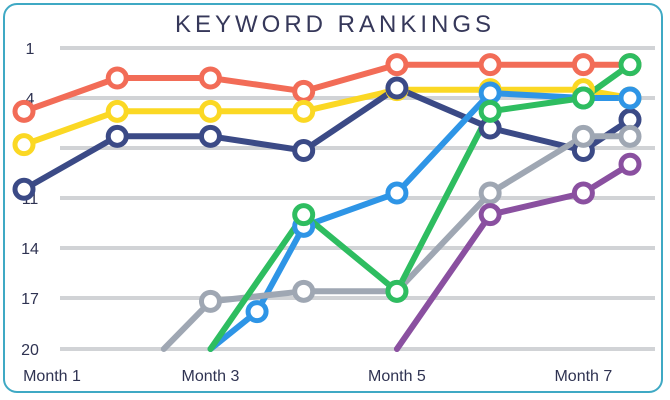 The height and width of the screenshot is (400, 670). I want to click on x-tick-label: Month 5, so click(397, 376).